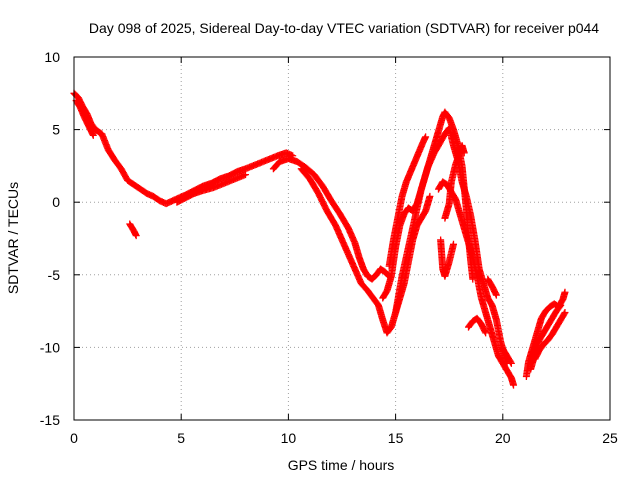  I want to click on y-tick-labels: 10 5 0 -5 -10 -15, so click(50, 238).